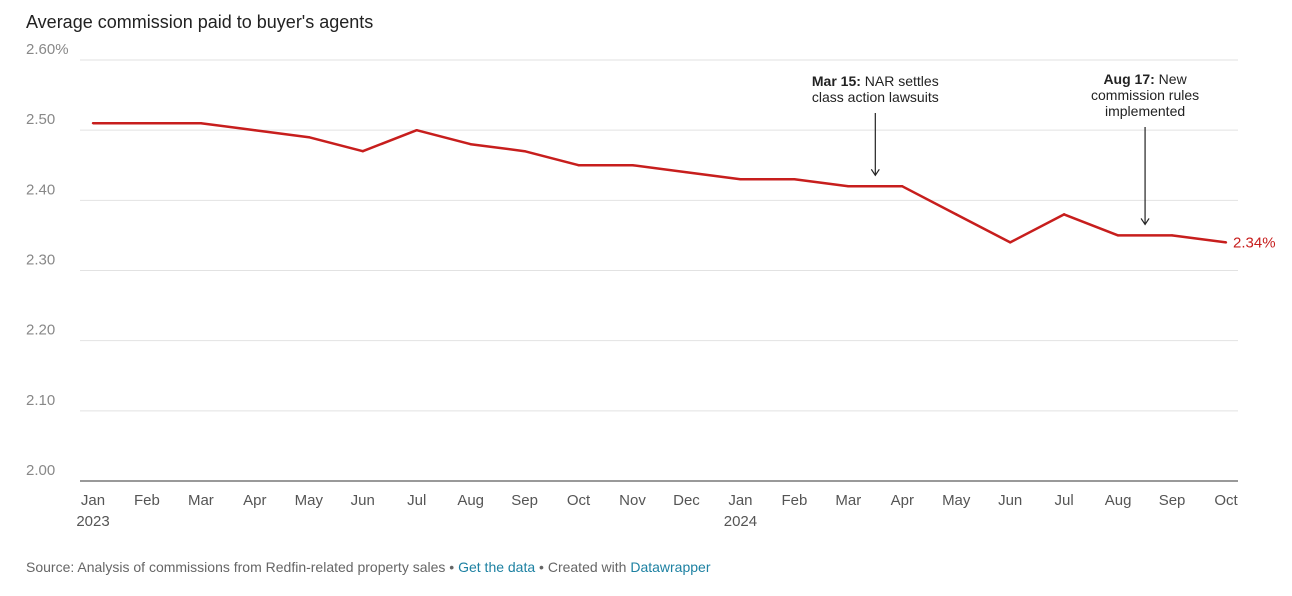  I want to click on x-year-label: 2023, so click(92, 521).